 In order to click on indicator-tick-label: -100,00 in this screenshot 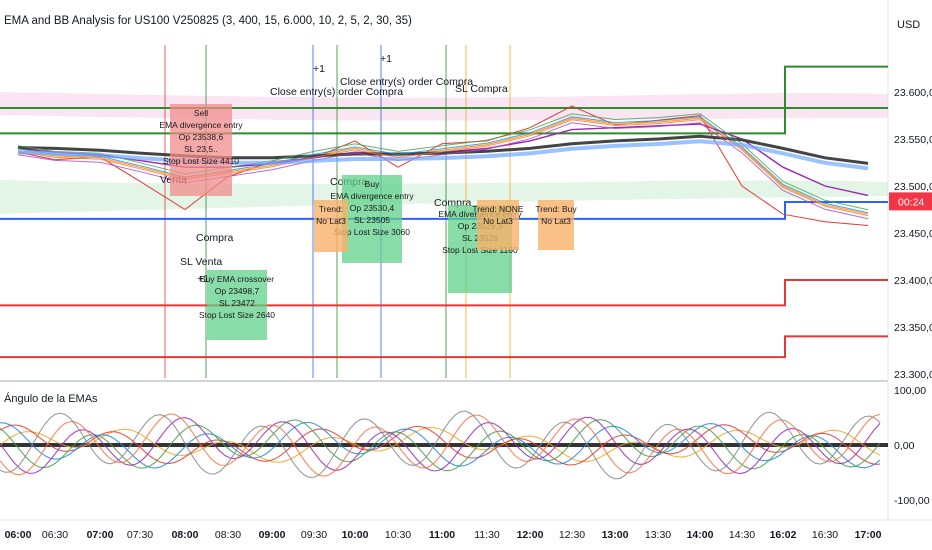, I will do `click(912, 501)`.